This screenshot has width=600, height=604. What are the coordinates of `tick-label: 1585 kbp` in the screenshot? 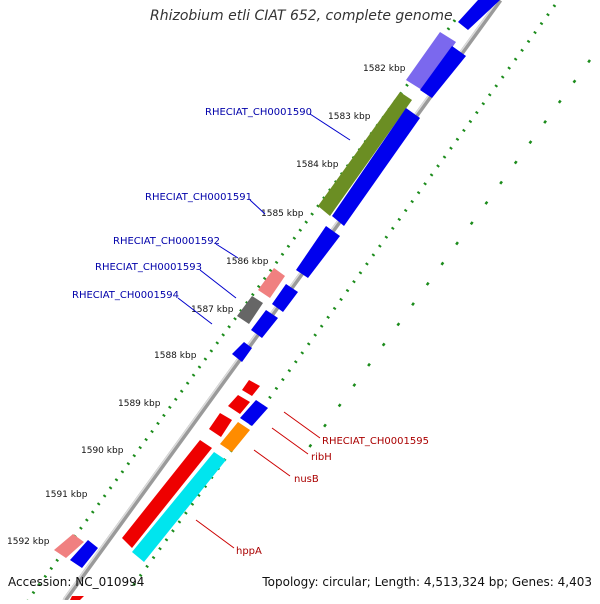 It's located at (282, 214).